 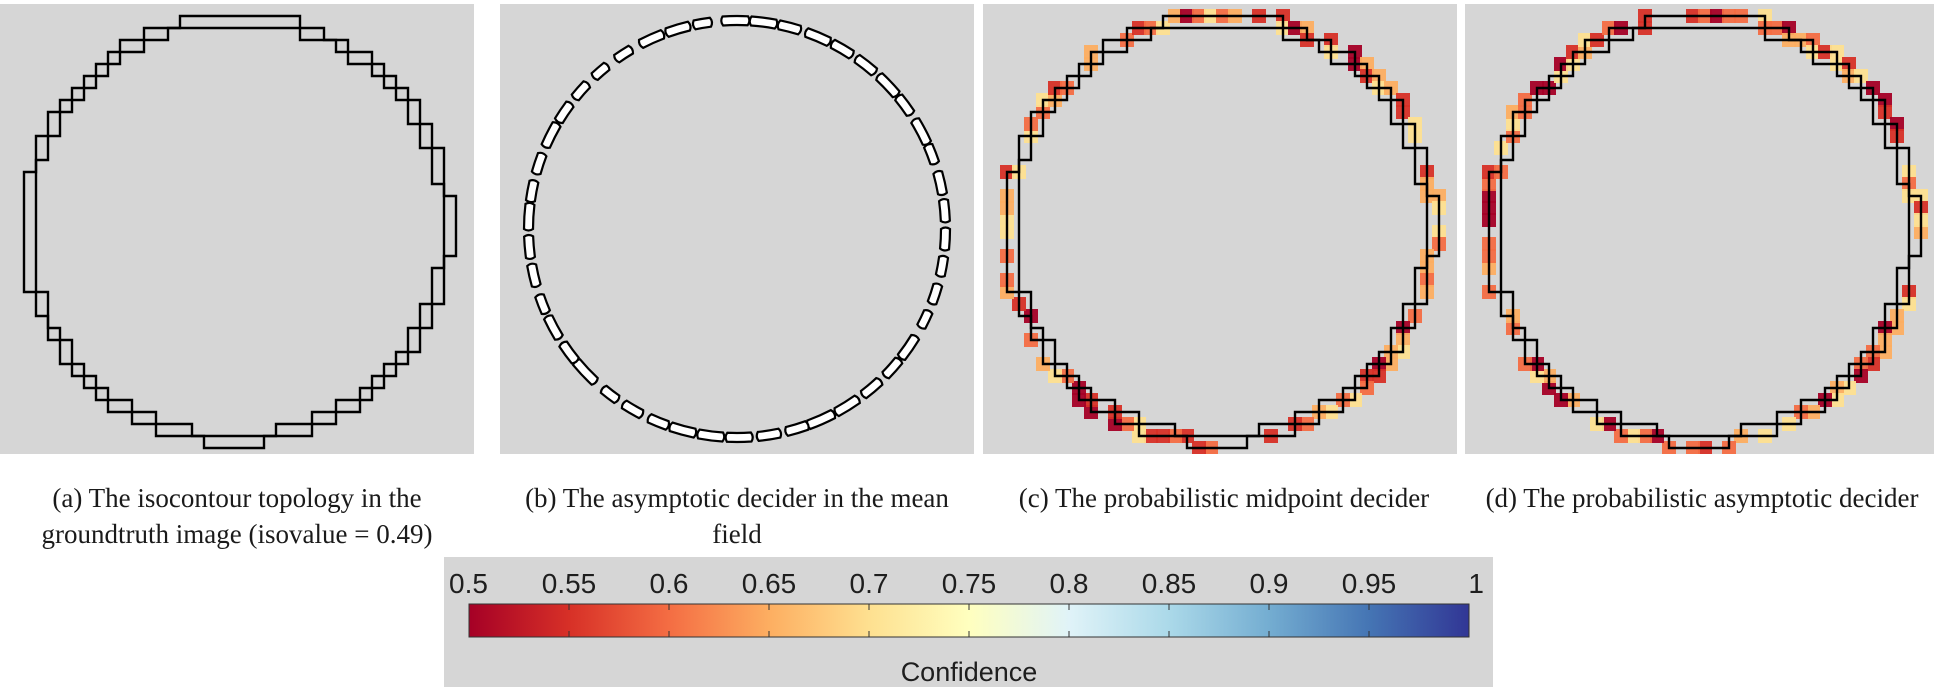 What do you see at coordinates (1702, 498) in the screenshot?
I see `caption-d: (d) The probabilistic asymptotic decider` at bounding box center [1702, 498].